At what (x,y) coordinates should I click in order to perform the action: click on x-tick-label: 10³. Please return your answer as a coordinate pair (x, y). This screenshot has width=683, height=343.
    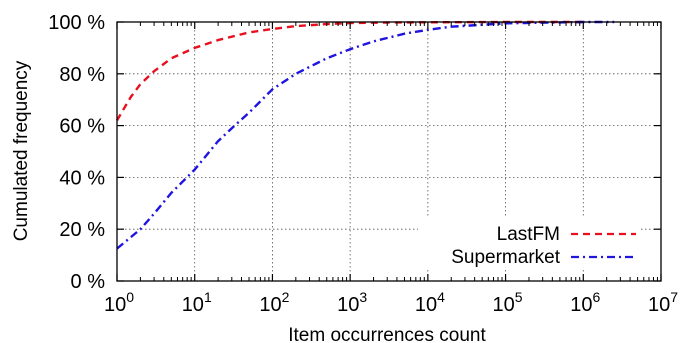
    Looking at the image, I should click on (352, 302).